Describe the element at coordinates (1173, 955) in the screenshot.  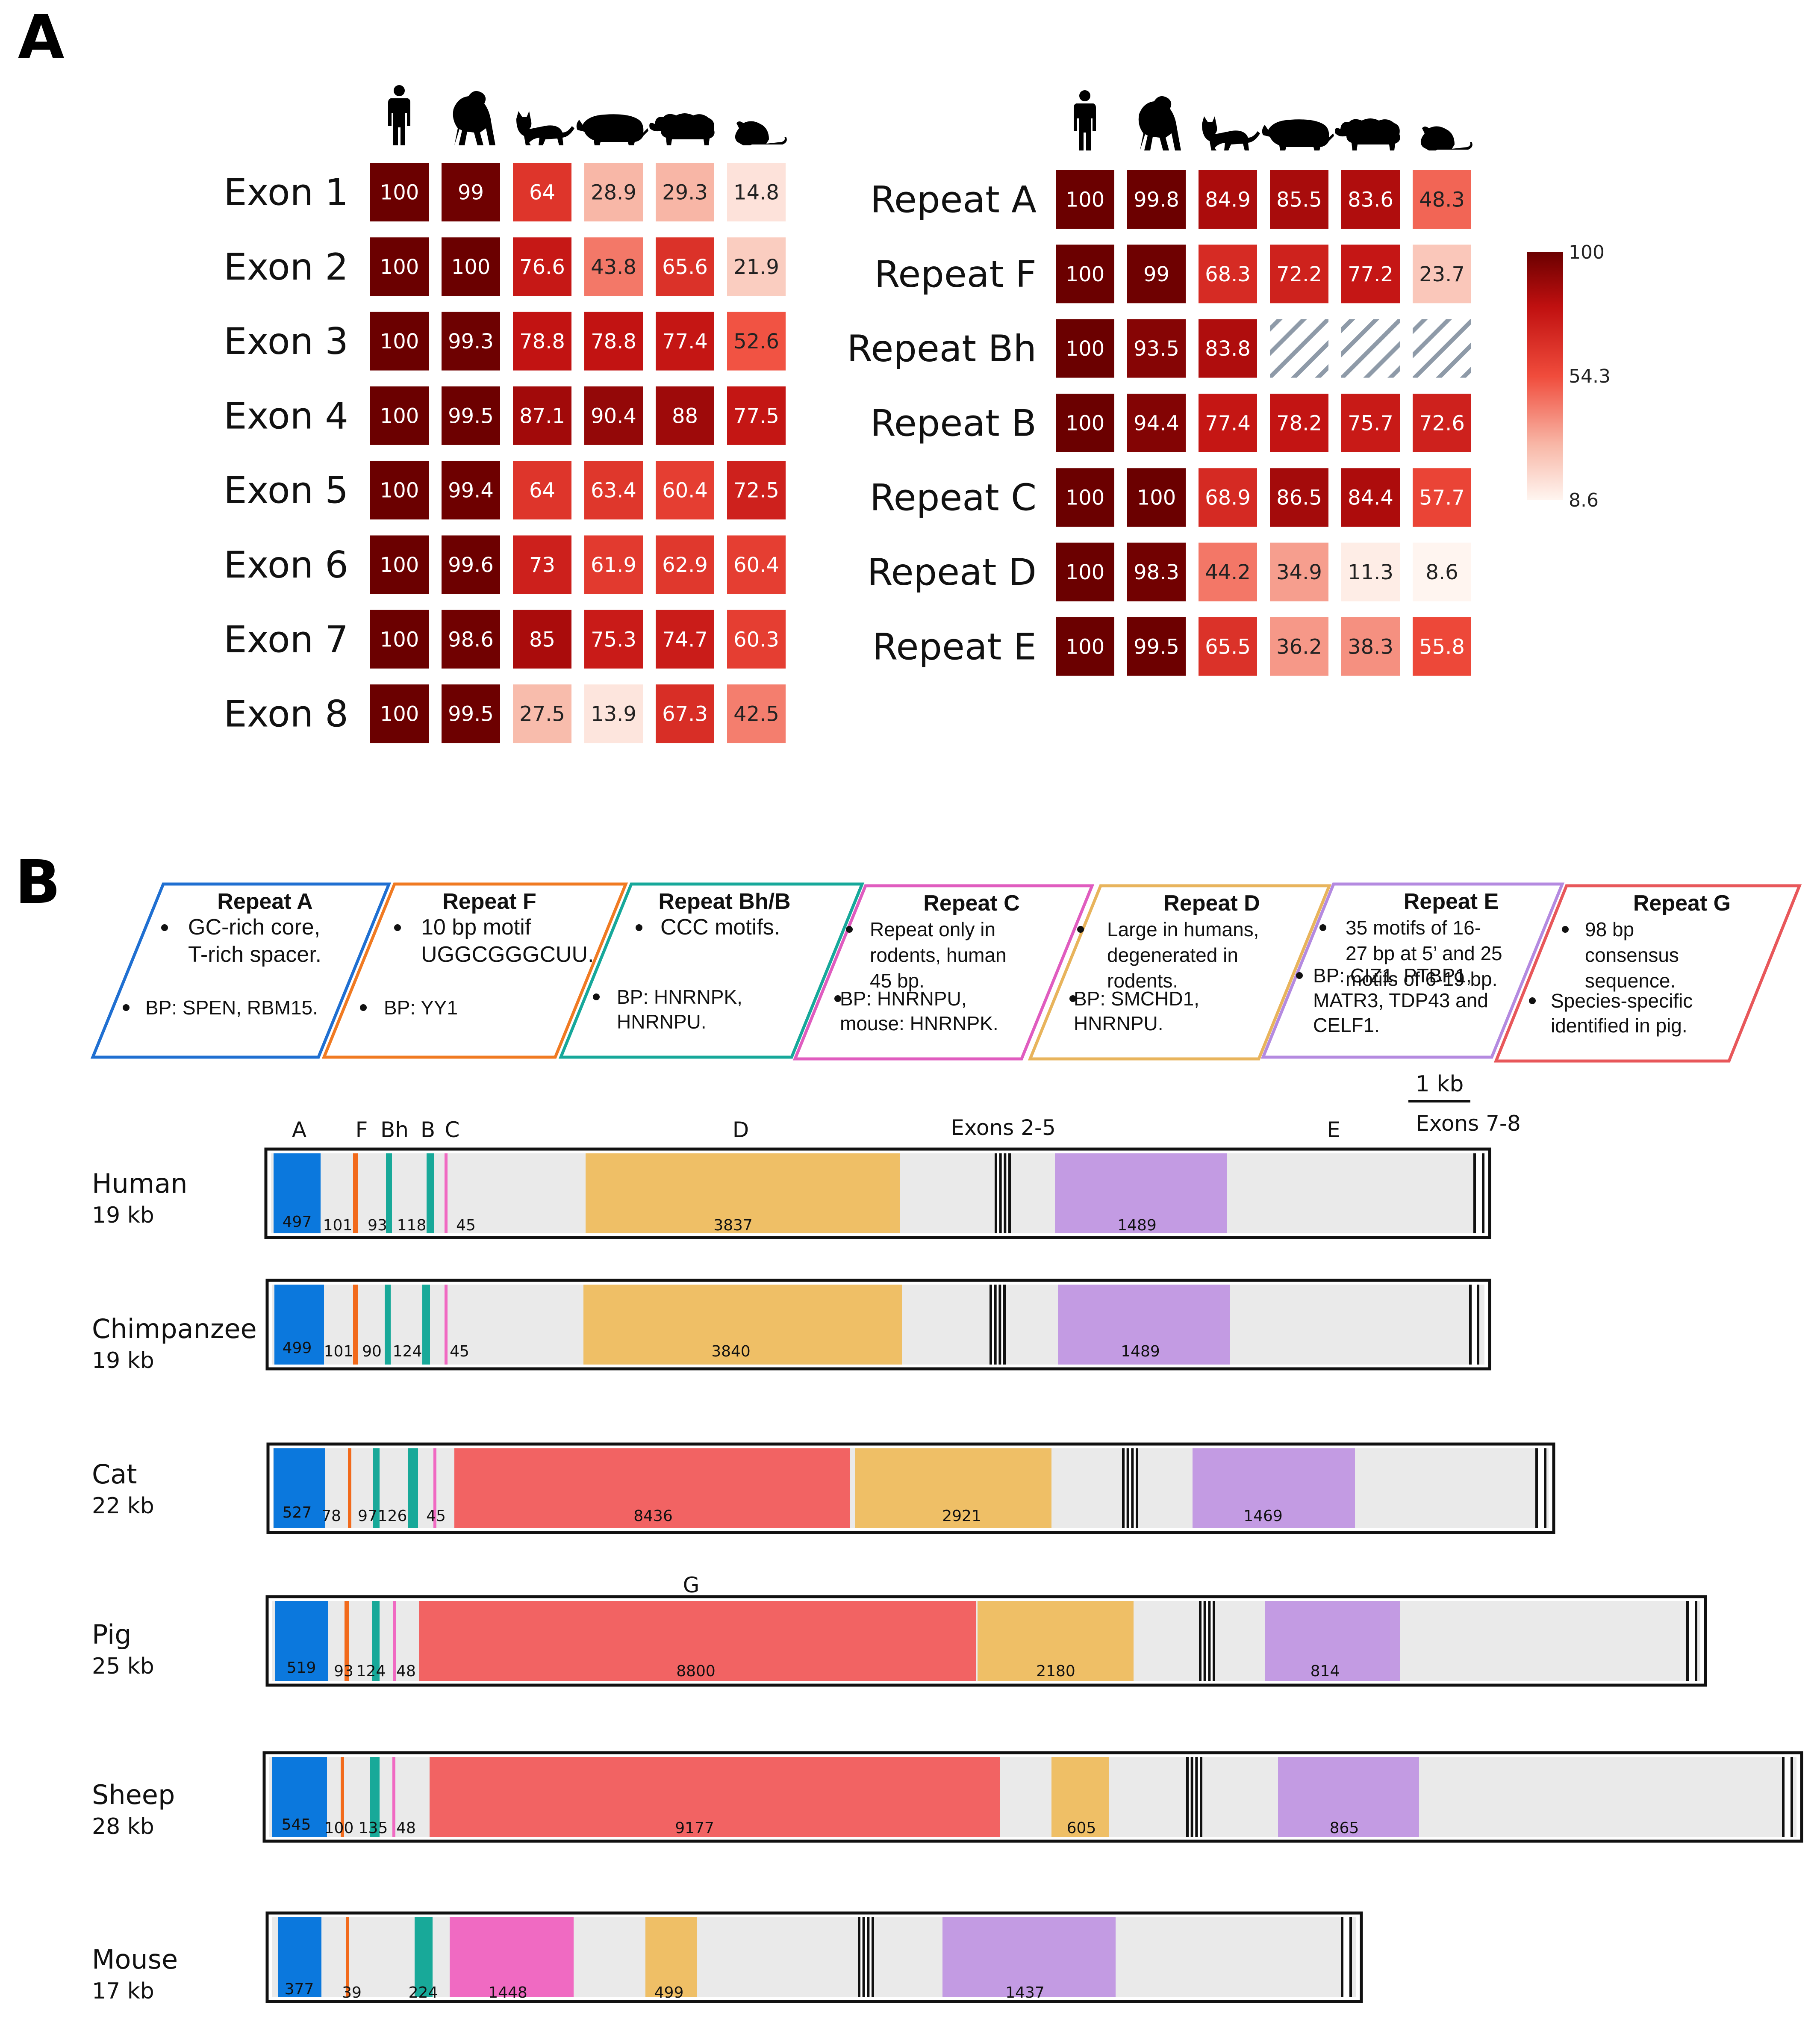
I see `repeat-box-desc: degenerated in` at that location.